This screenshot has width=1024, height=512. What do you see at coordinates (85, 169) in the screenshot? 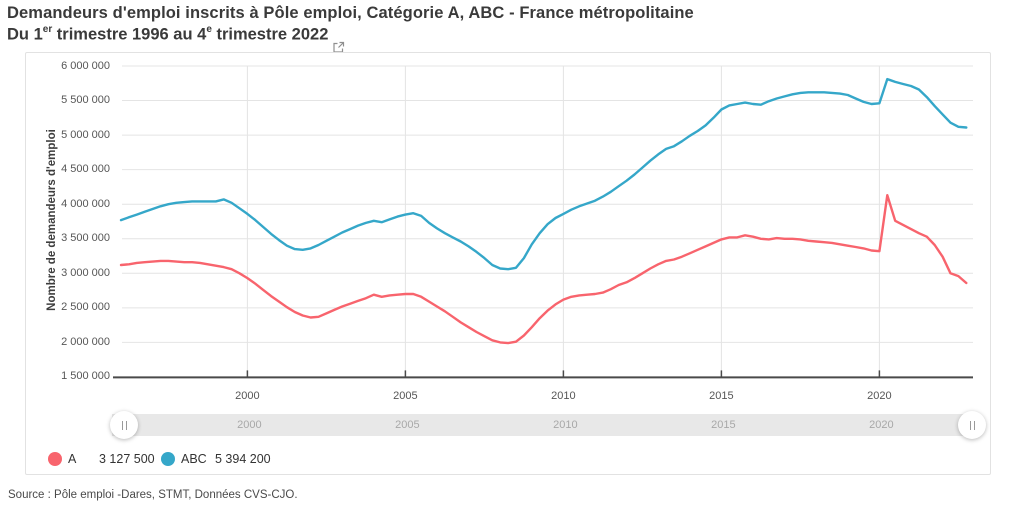
I see `y-axis-tick-label: 4 500 000` at bounding box center [85, 169].